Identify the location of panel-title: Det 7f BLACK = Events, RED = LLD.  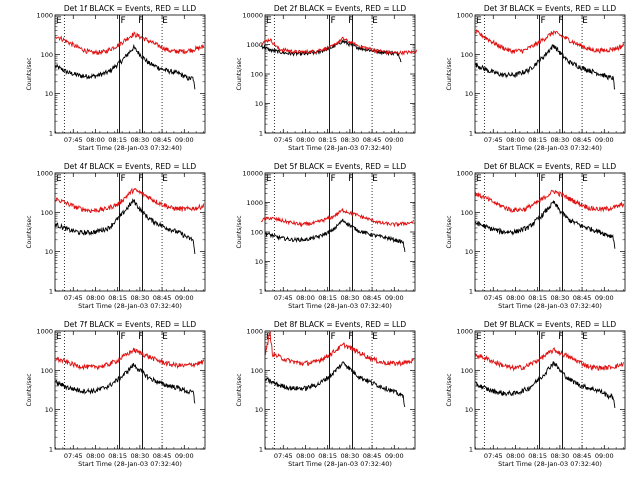
(130, 324).